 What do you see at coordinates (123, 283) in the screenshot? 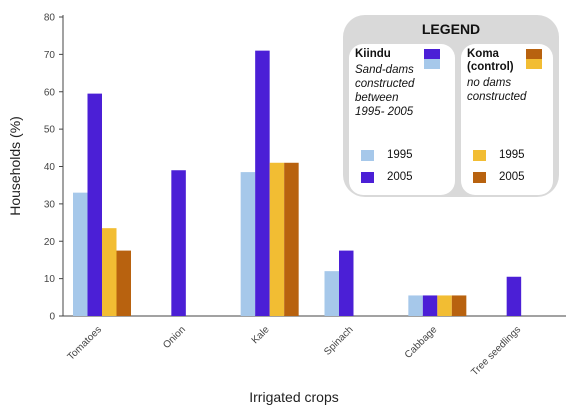
I see `bar-koma-2005-tomatoes` at bounding box center [123, 283].